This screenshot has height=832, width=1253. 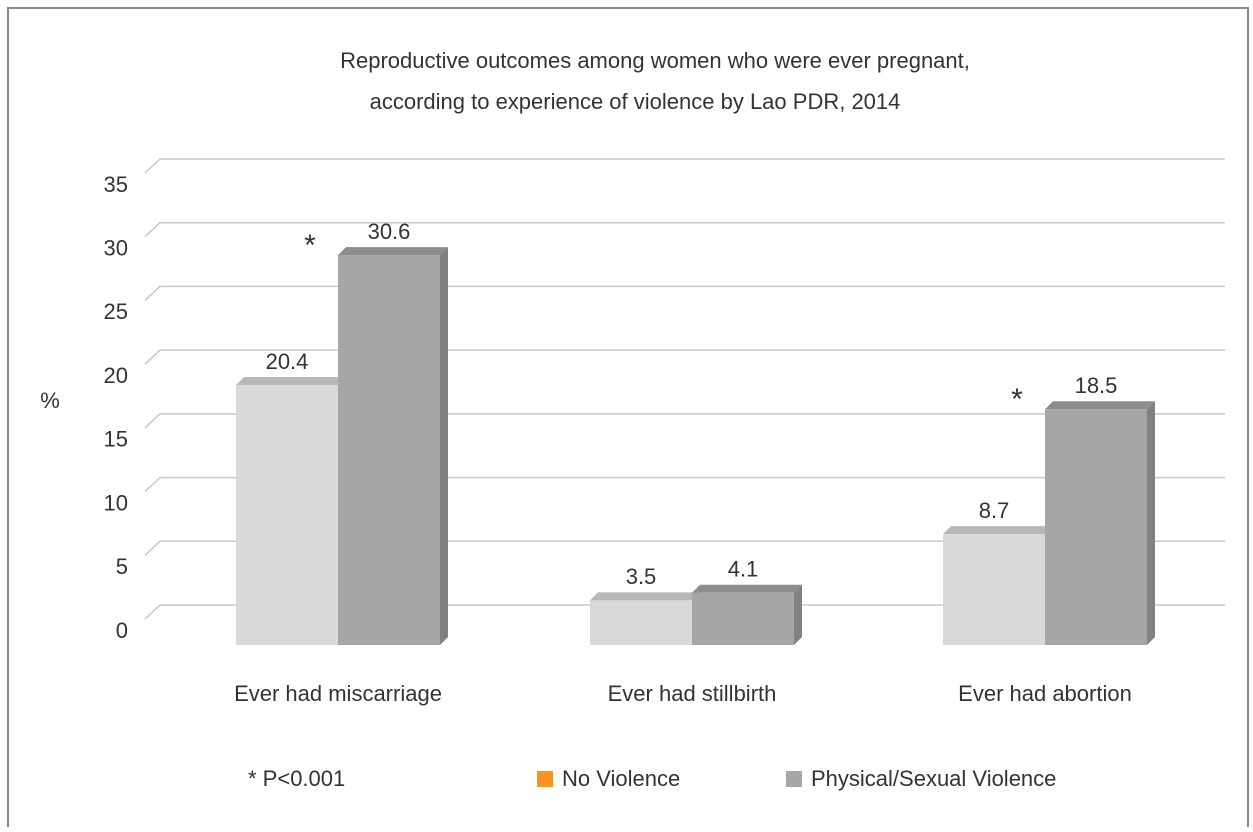 I want to click on data-label: 30.6, so click(x=389, y=231).